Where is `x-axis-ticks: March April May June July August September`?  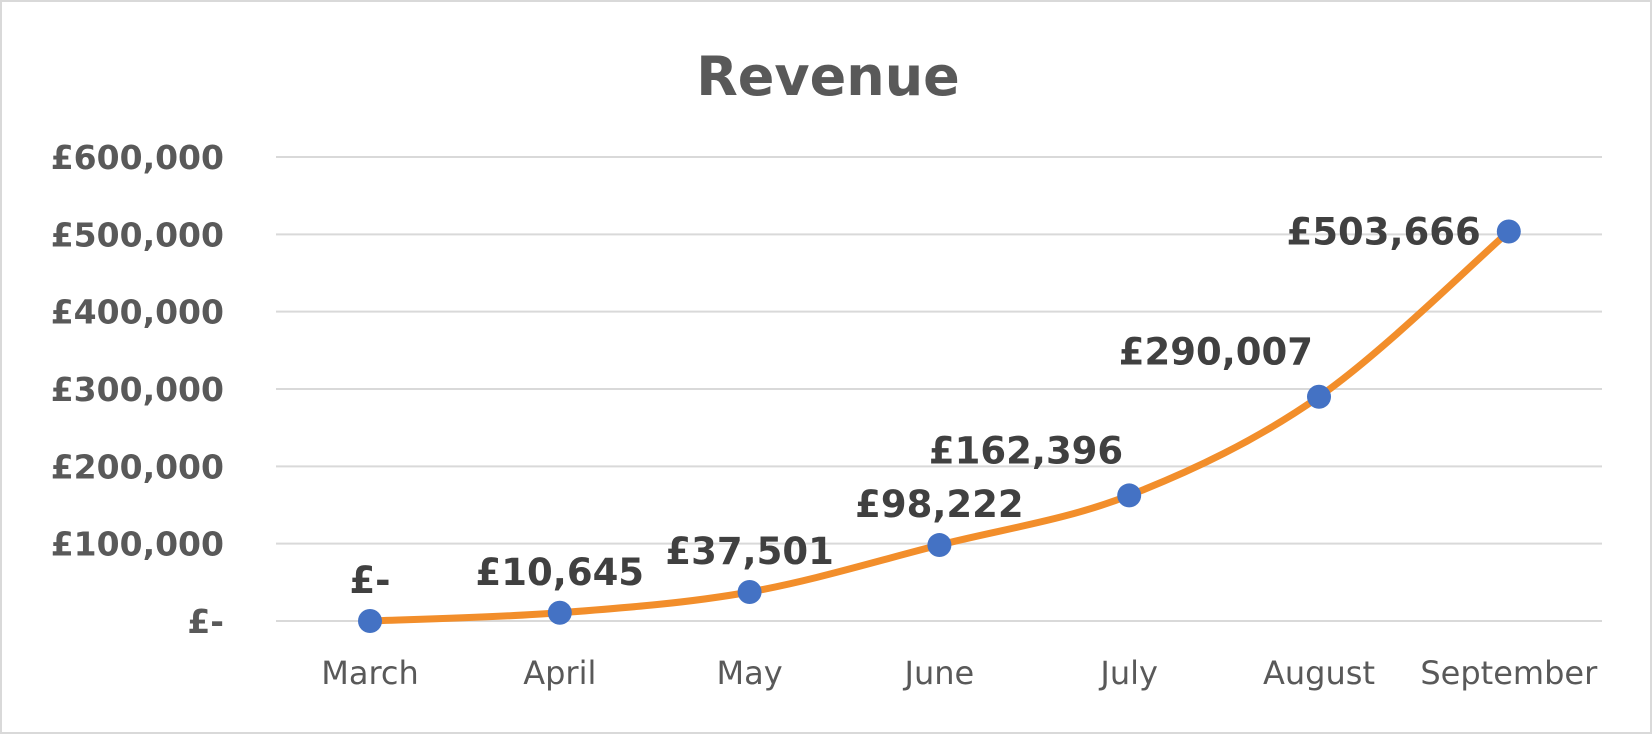 x-axis-ticks: March April May June July August September is located at coordinates (959, 673).